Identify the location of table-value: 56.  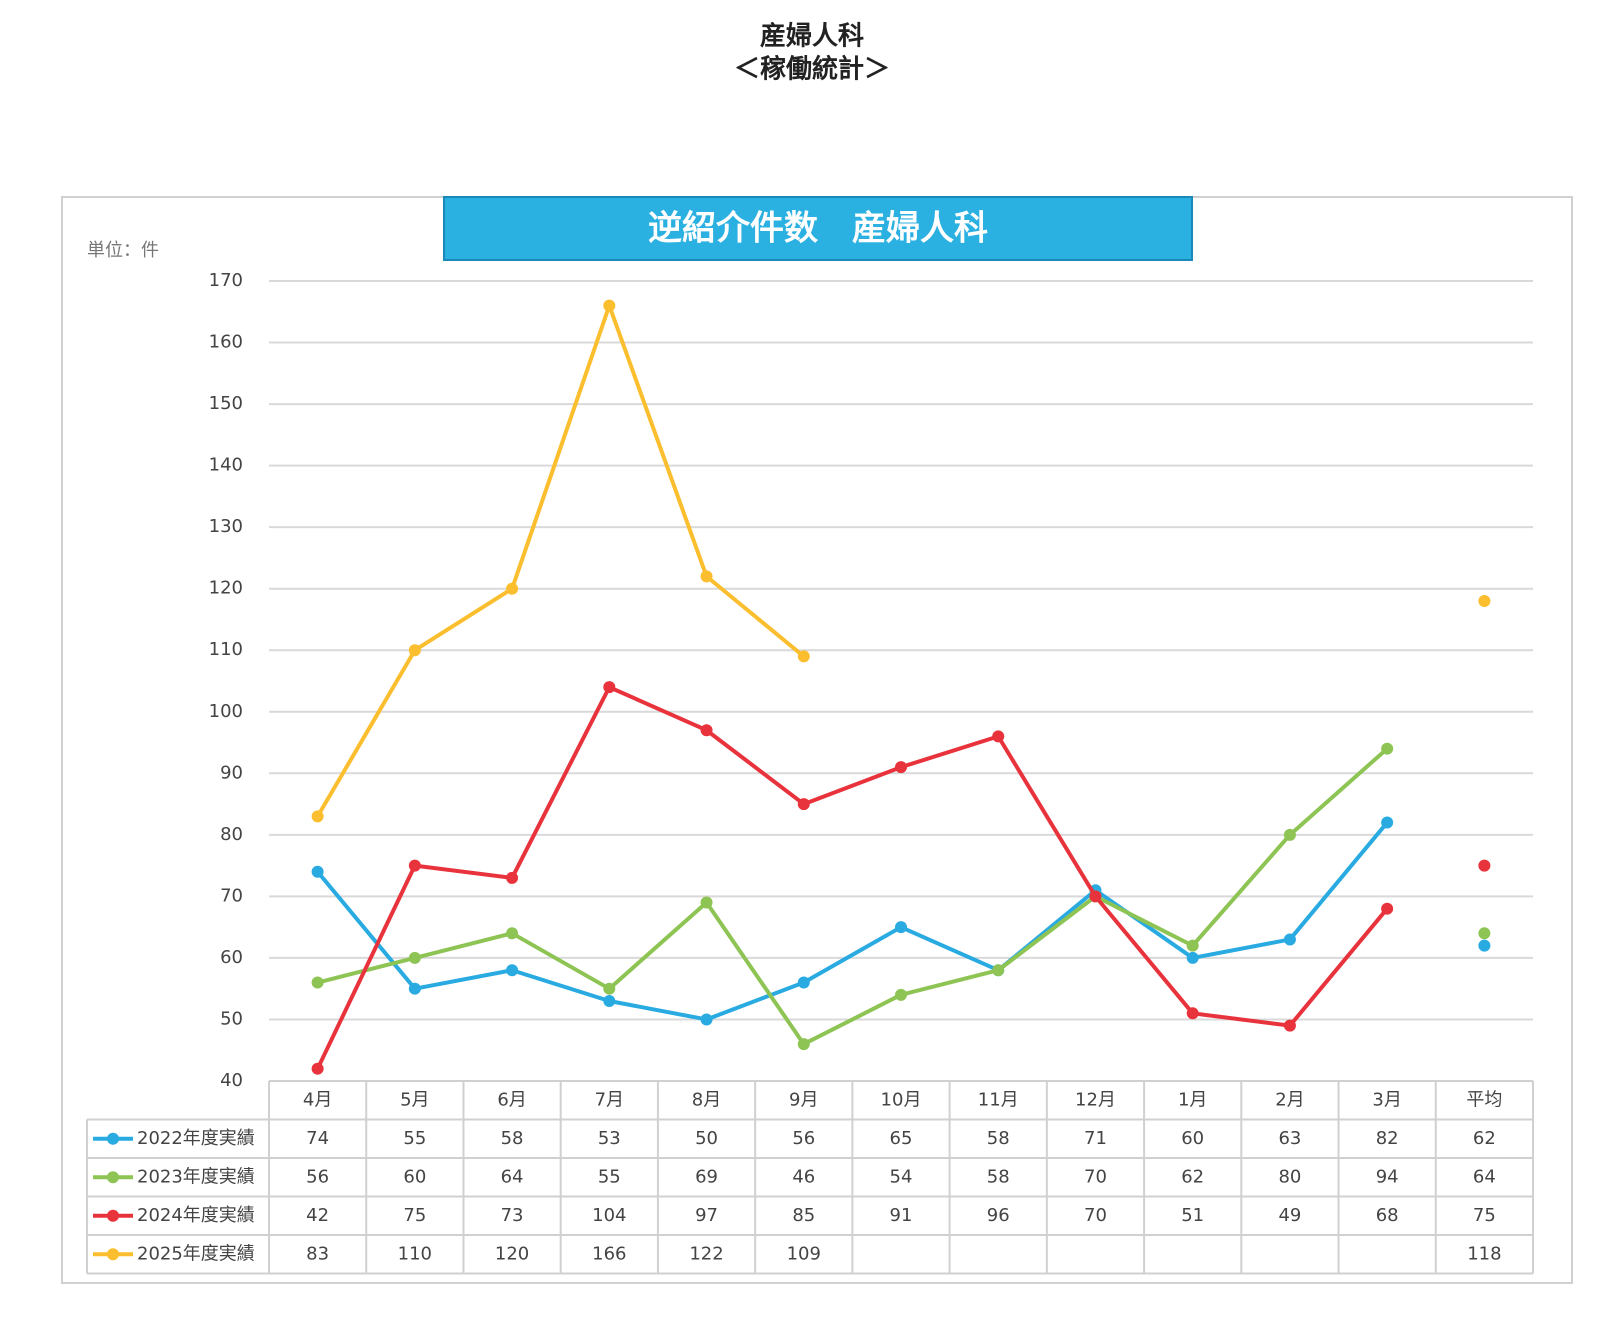
(317, 1176).